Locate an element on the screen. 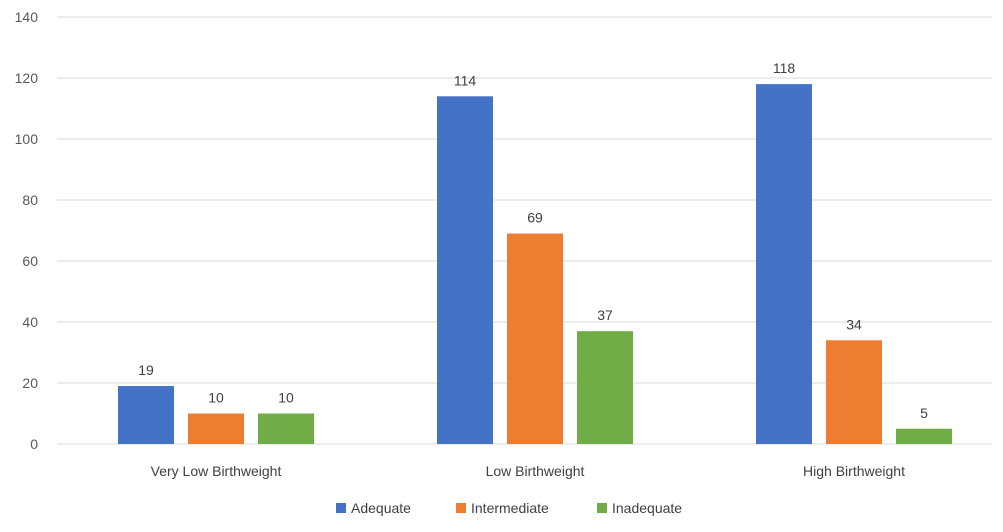  y-tick-label: 20 is located at coordinates (30, 383).